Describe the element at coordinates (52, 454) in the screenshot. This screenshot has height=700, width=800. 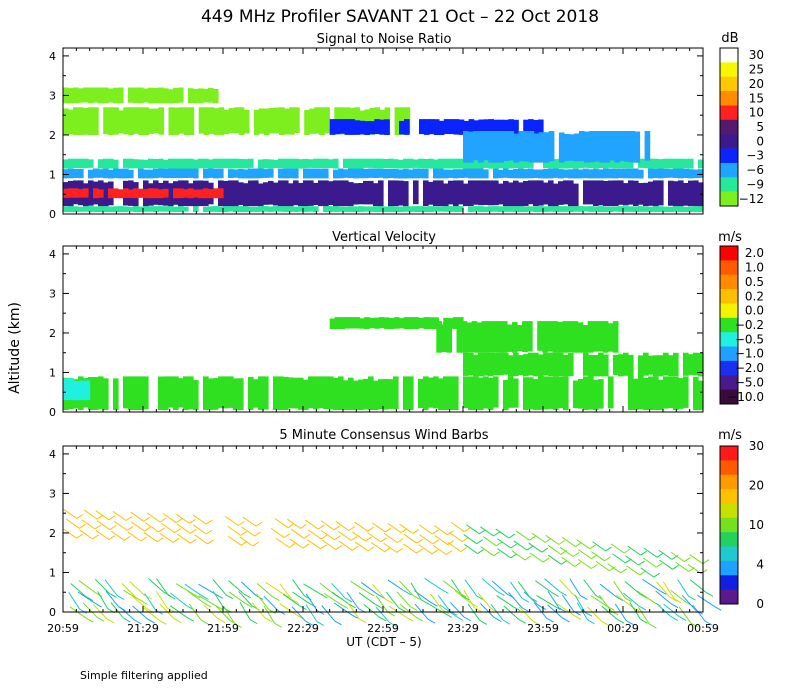
I see `y-tick-label: 4` at that location.